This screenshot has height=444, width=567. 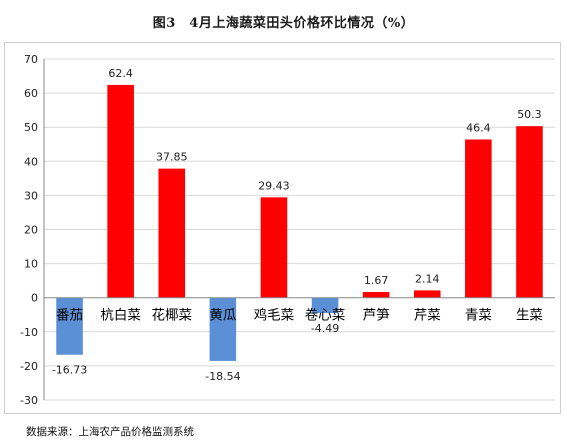 I want to click on data-label: 2.14, so click(x=427, y=278).